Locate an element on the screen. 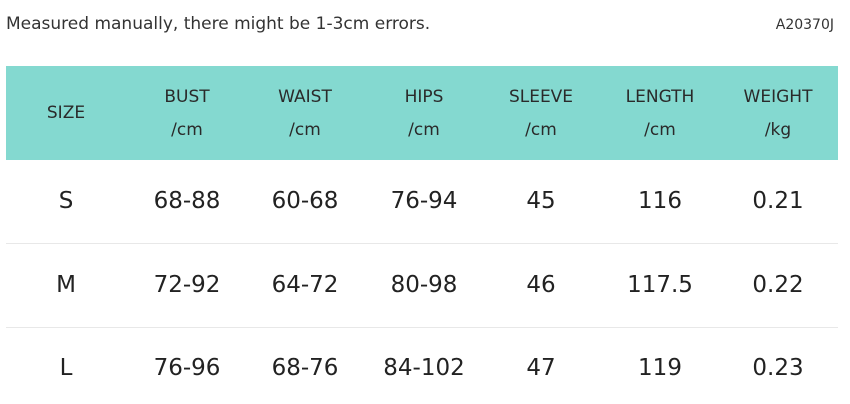 The height and width of the screenshot is (404, 850). size-cell: S is located at coordinates (66, 201).